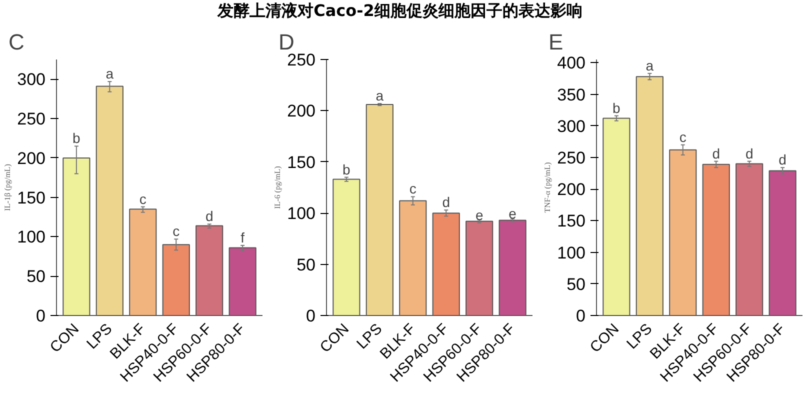 Image resolution: width=809 pixels, height=409 pixels. I want to click on annotation: f, so click(242, 237).